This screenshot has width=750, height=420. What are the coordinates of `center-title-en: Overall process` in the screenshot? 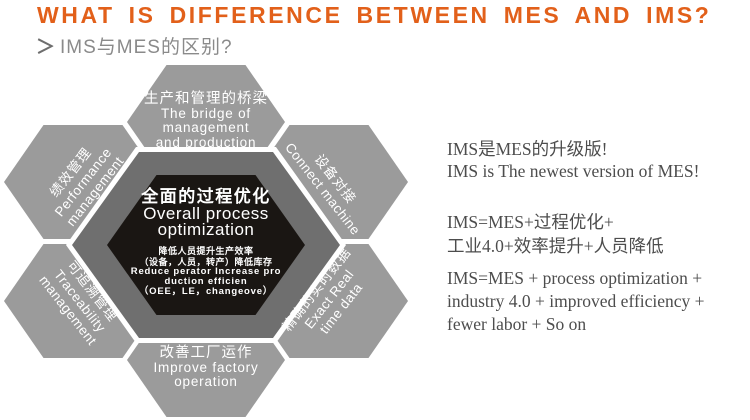 It's located at (206, 213).